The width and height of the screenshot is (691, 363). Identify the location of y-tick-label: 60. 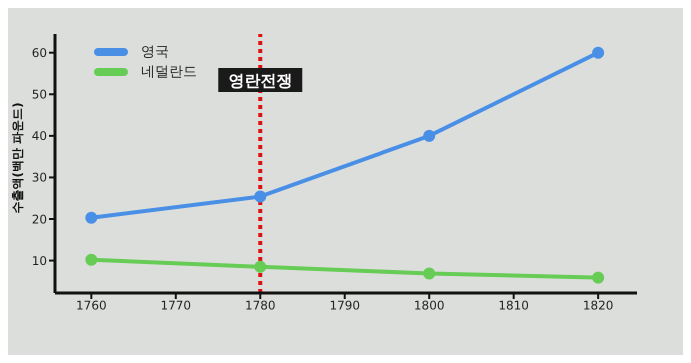
(39, 53).